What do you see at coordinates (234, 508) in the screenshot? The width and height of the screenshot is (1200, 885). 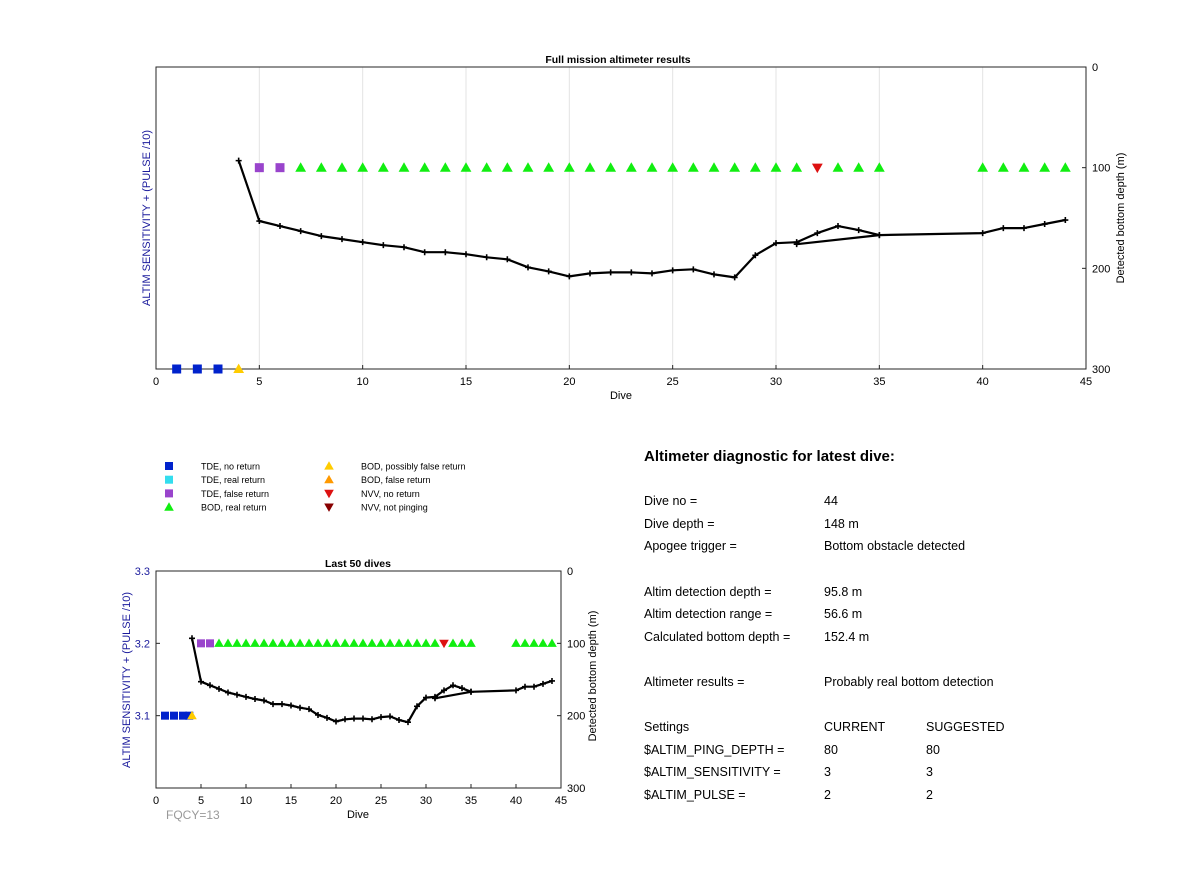 I see `legend-label: BOD, real return` at bounding box center [234, 508].